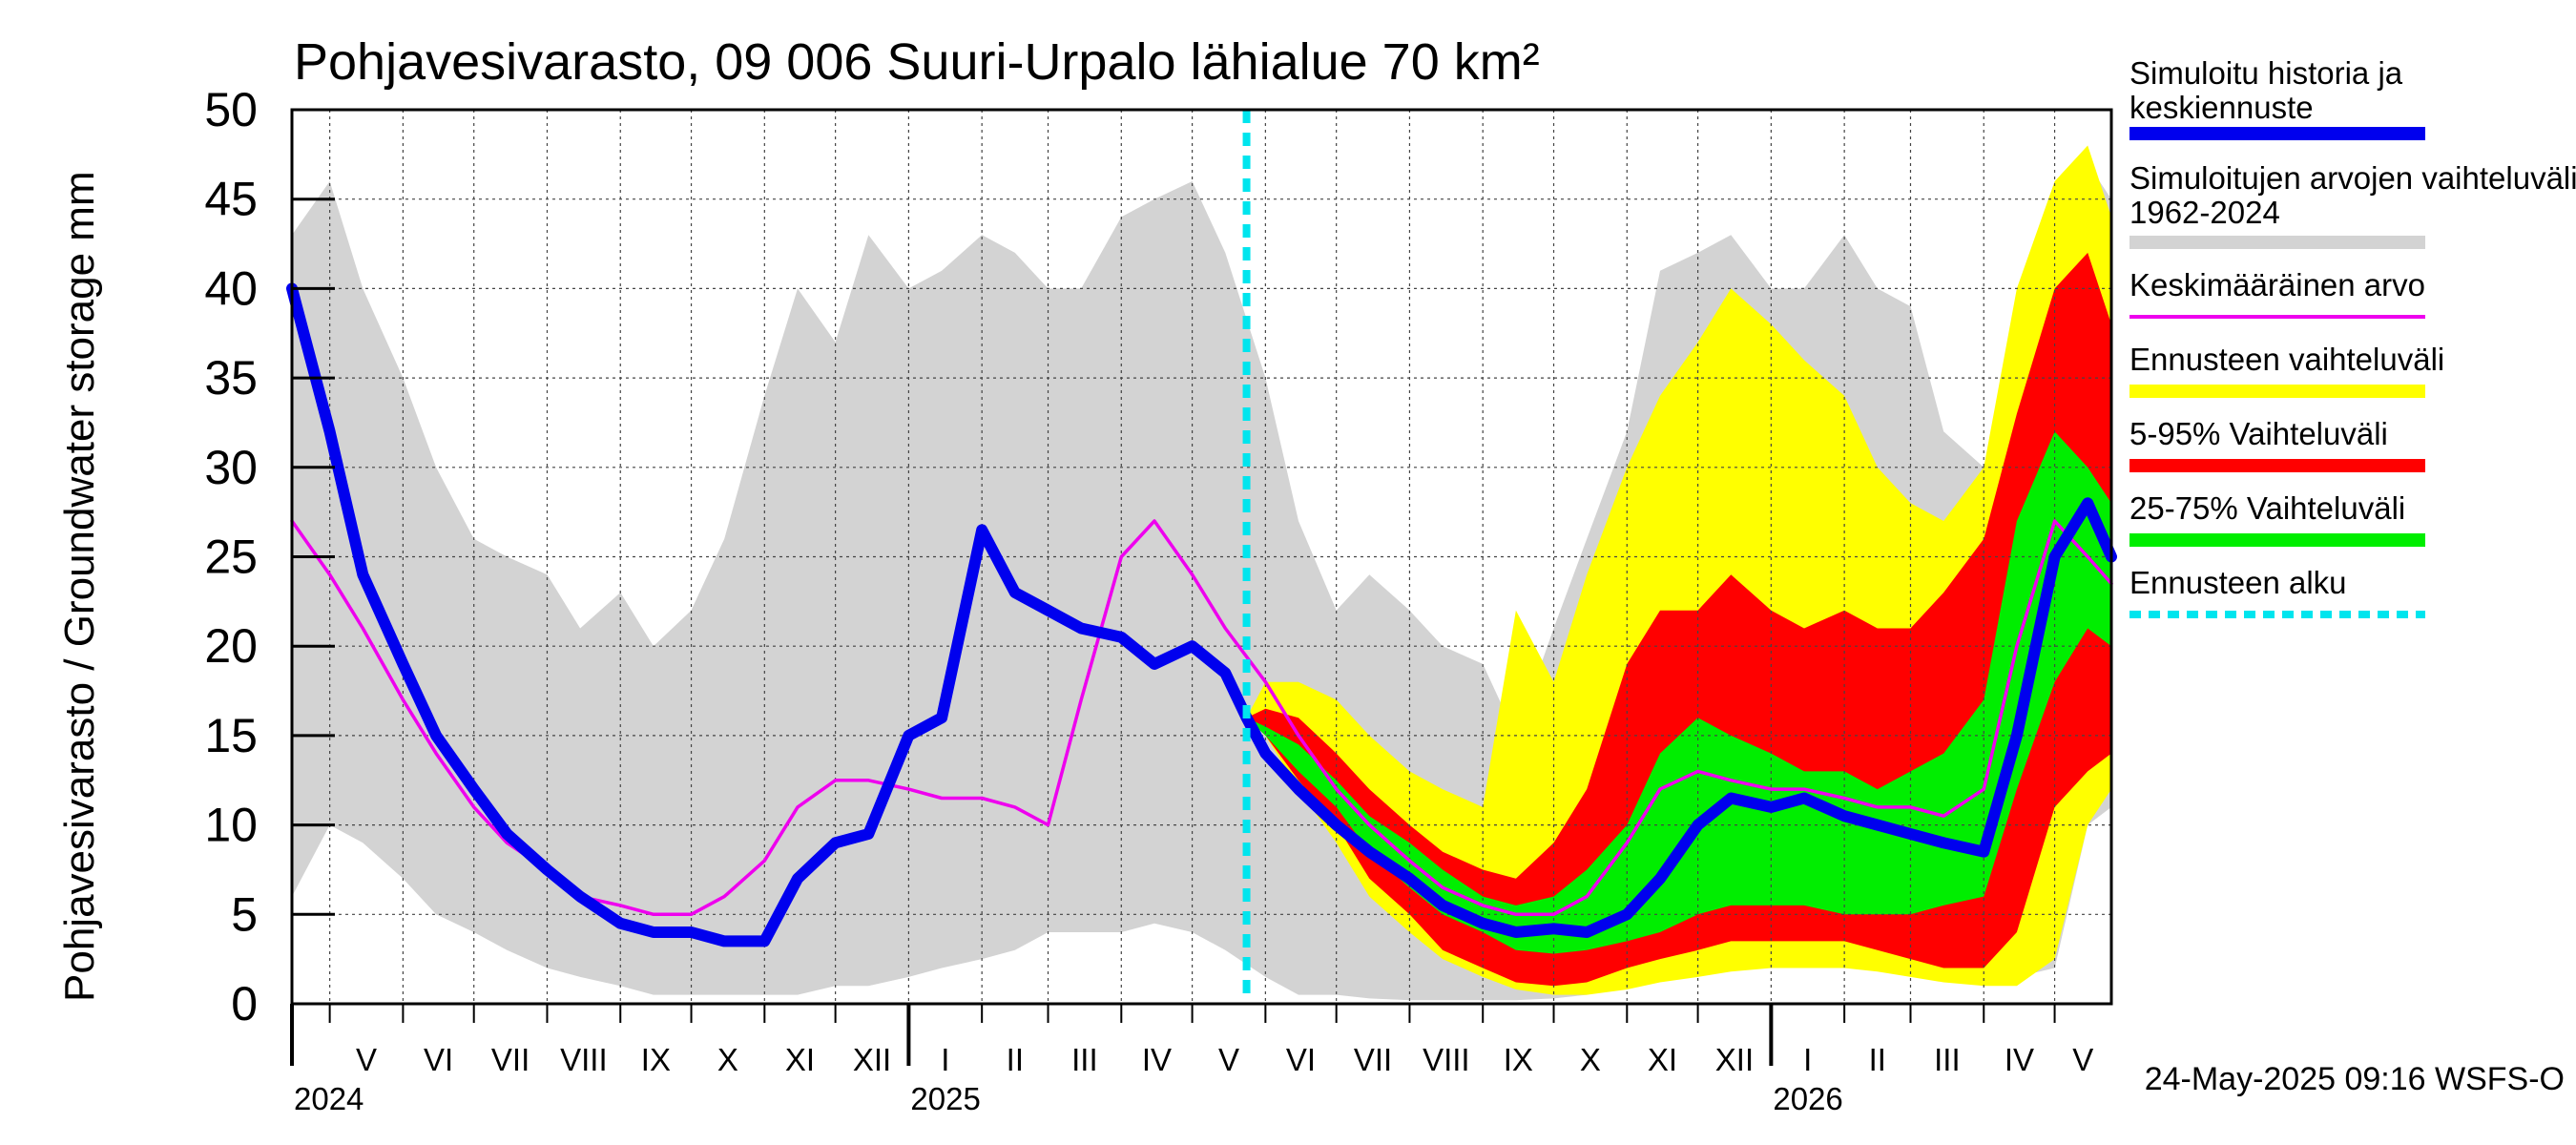  Describe the element at coordinates (2267, 508) in the screenshot. I see `legend-label-p25_75: 25-75% Vaihteluväli` at that location.